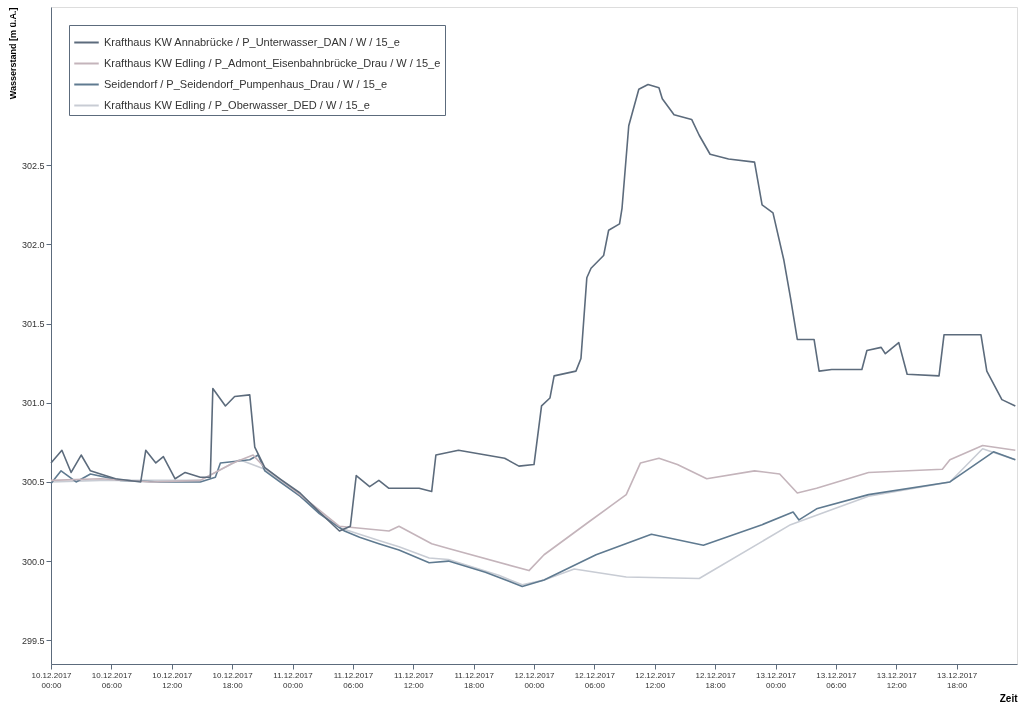 This screenshot has width=1025, height=709. Describe the element at coordinates (353, 680) in the screenshot. I see `x-tick-label: 11.12.2017 06:00` at that location.